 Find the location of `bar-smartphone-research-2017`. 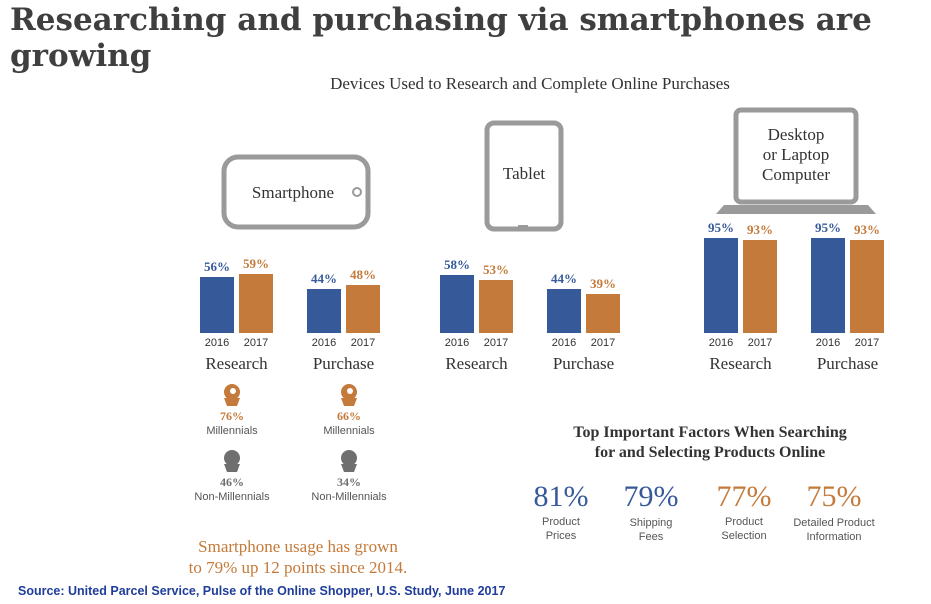

bar-smartphone-research-2017 is located at coordinates (256, 303).